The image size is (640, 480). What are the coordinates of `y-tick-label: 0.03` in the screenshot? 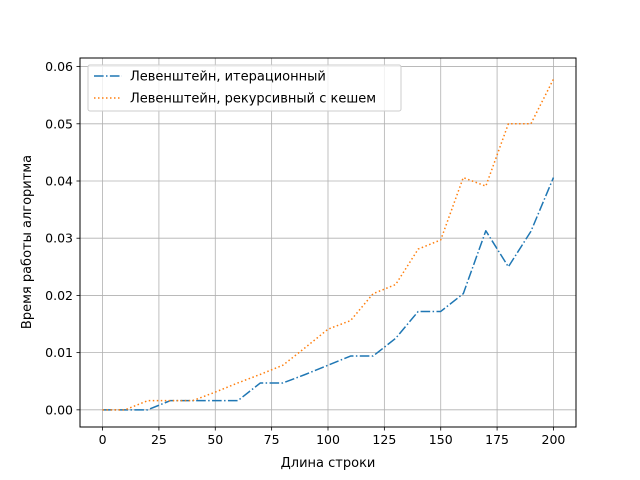 It's located at (59, 238).